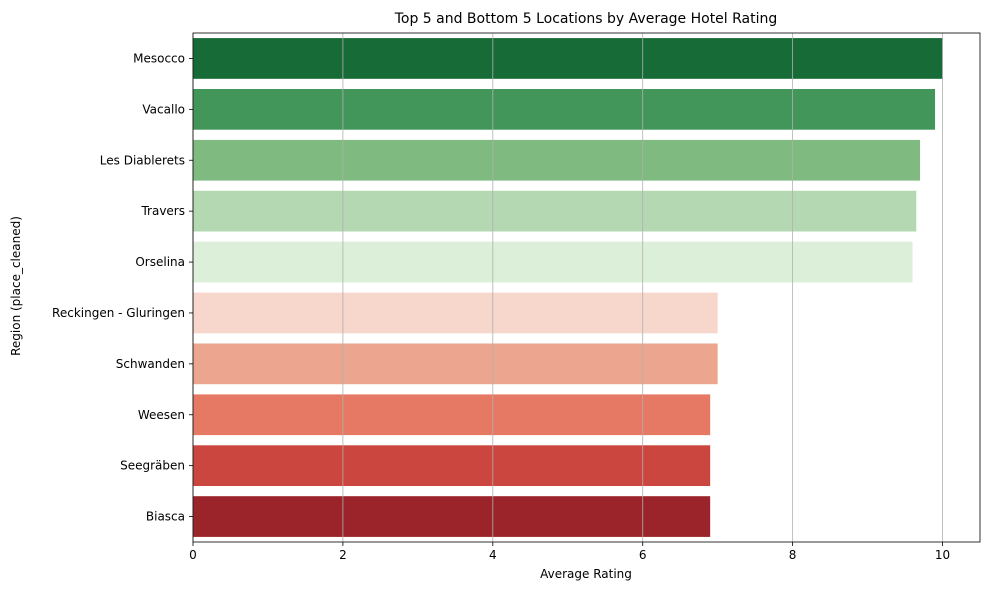  What do you see at coordinates (163, 109) in the screenshot?
I see `y-tick-label: Vacallo` at bounding box center [163, 109].